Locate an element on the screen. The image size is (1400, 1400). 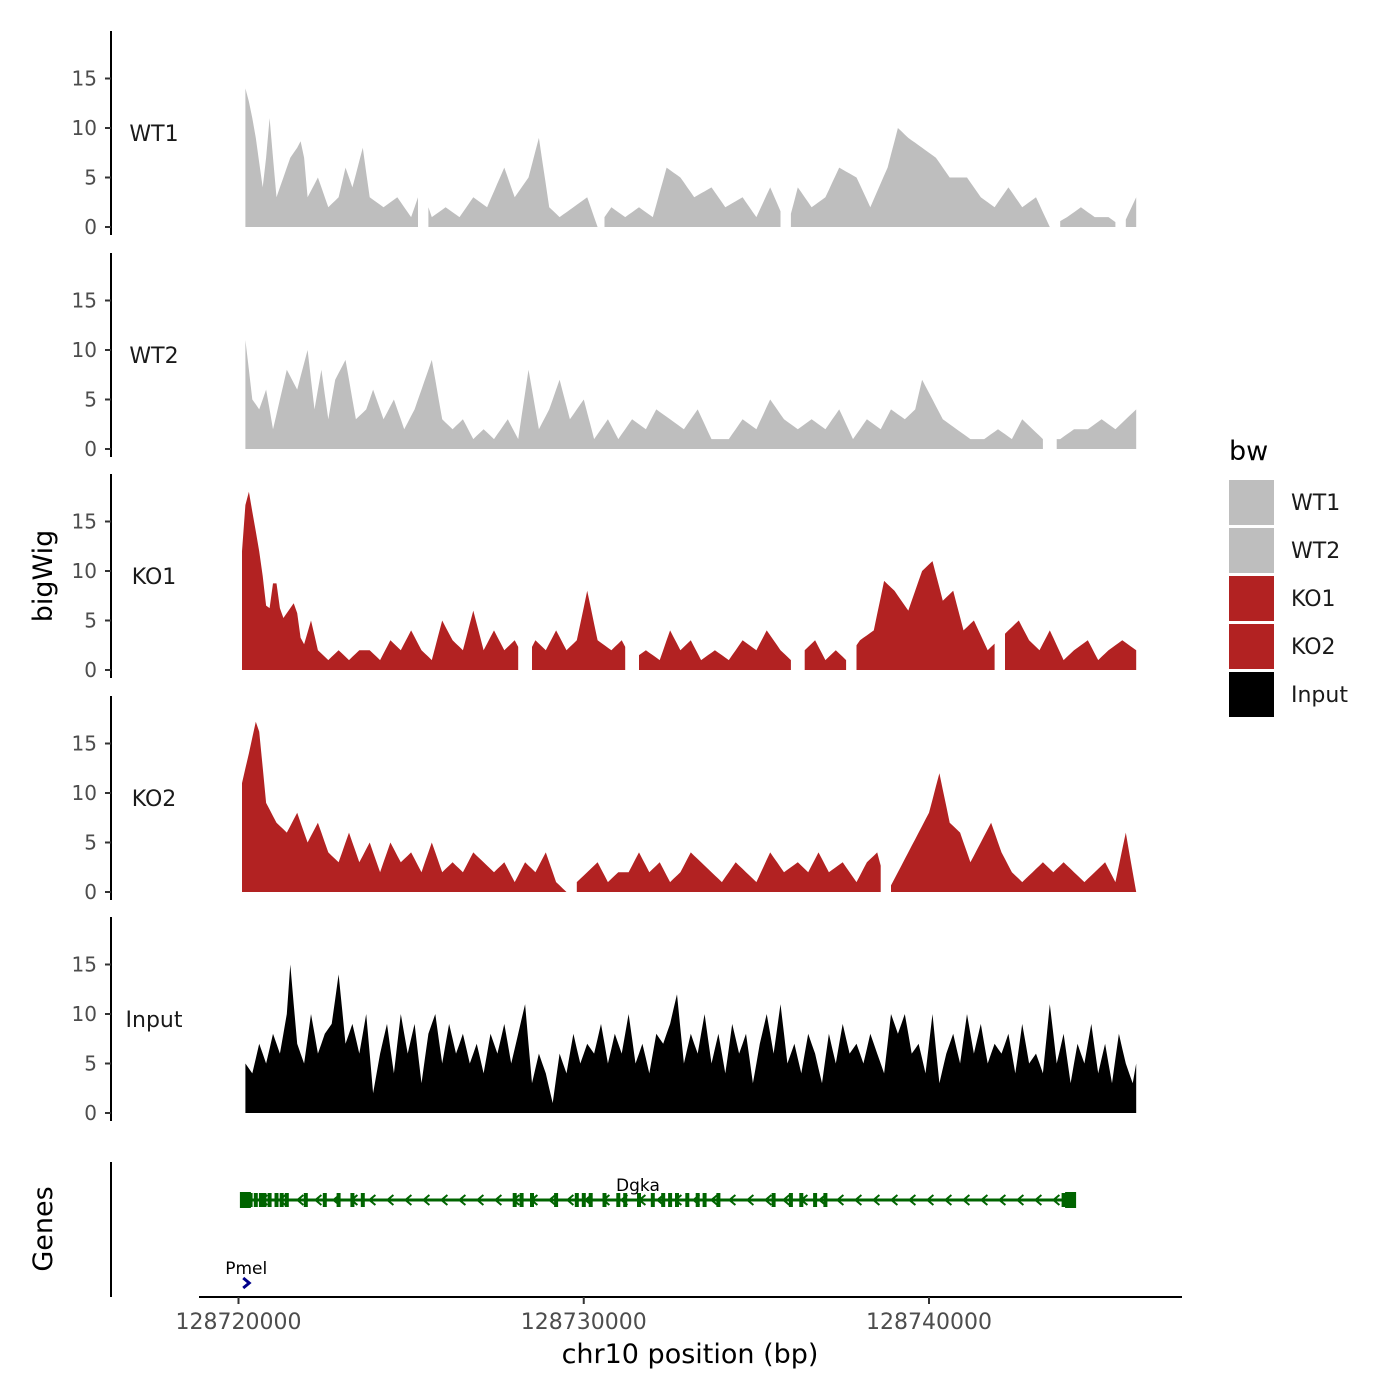
legend: bw WT1 WT2 KO1 KO2 Input is located at coordinates (1288, 576).